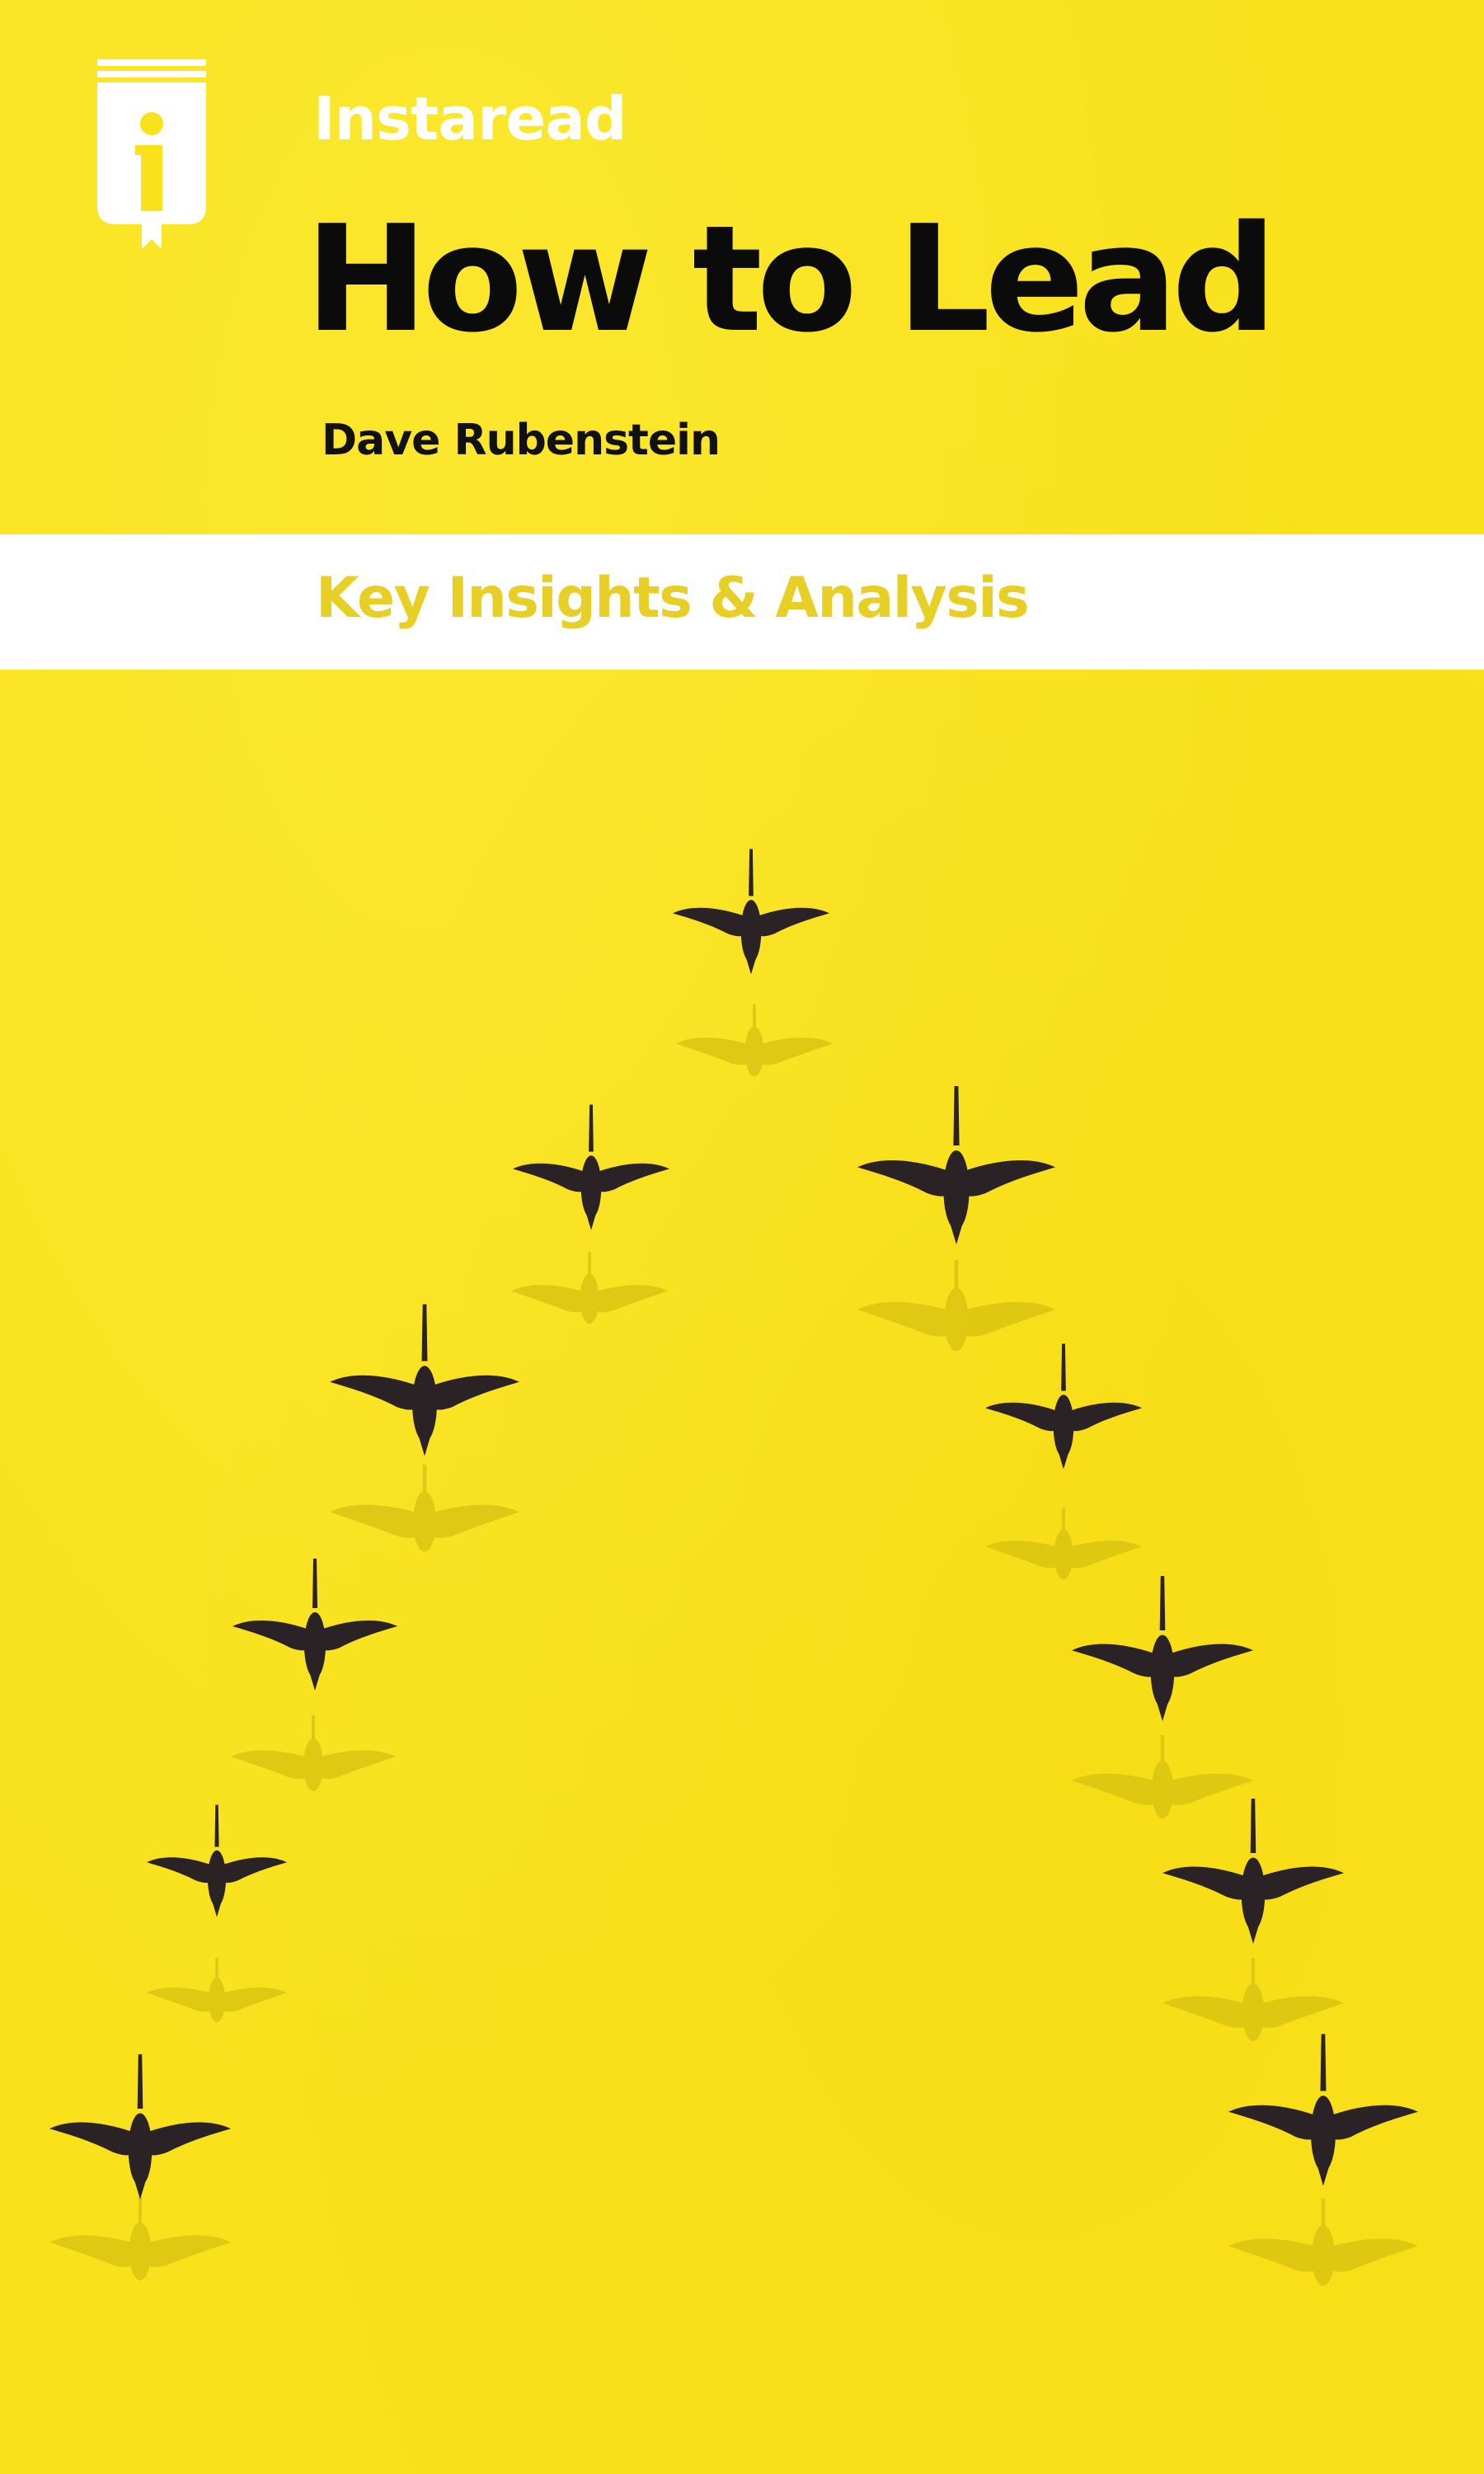 Image resolution: width=1484 pixels, height=2474 pixels. What do you see at coordinates (151, 154) in the screenshot?
I see `instaread-logo-icon` at bounding box center [151, 154].